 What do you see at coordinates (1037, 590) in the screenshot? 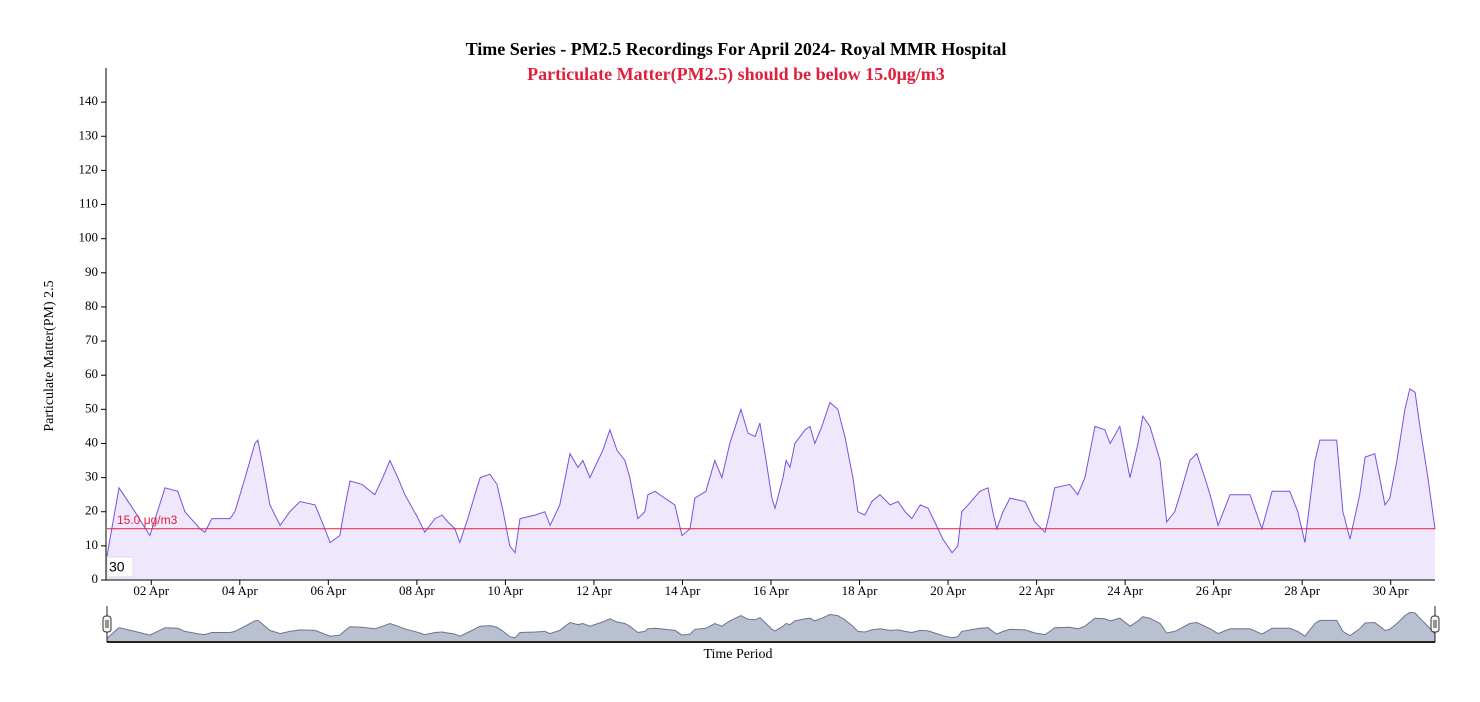
I see `x-tick-label: 22 Apr` at bounding box center [1037, 590].